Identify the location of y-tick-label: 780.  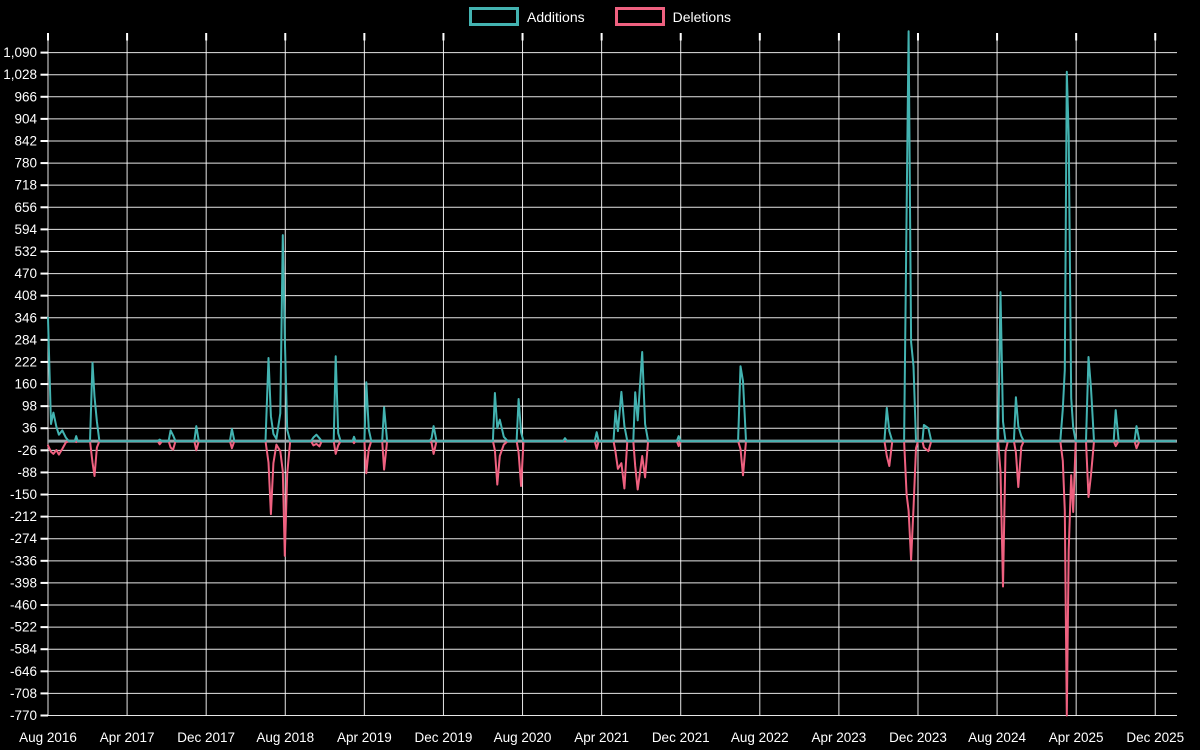
(25, 163).